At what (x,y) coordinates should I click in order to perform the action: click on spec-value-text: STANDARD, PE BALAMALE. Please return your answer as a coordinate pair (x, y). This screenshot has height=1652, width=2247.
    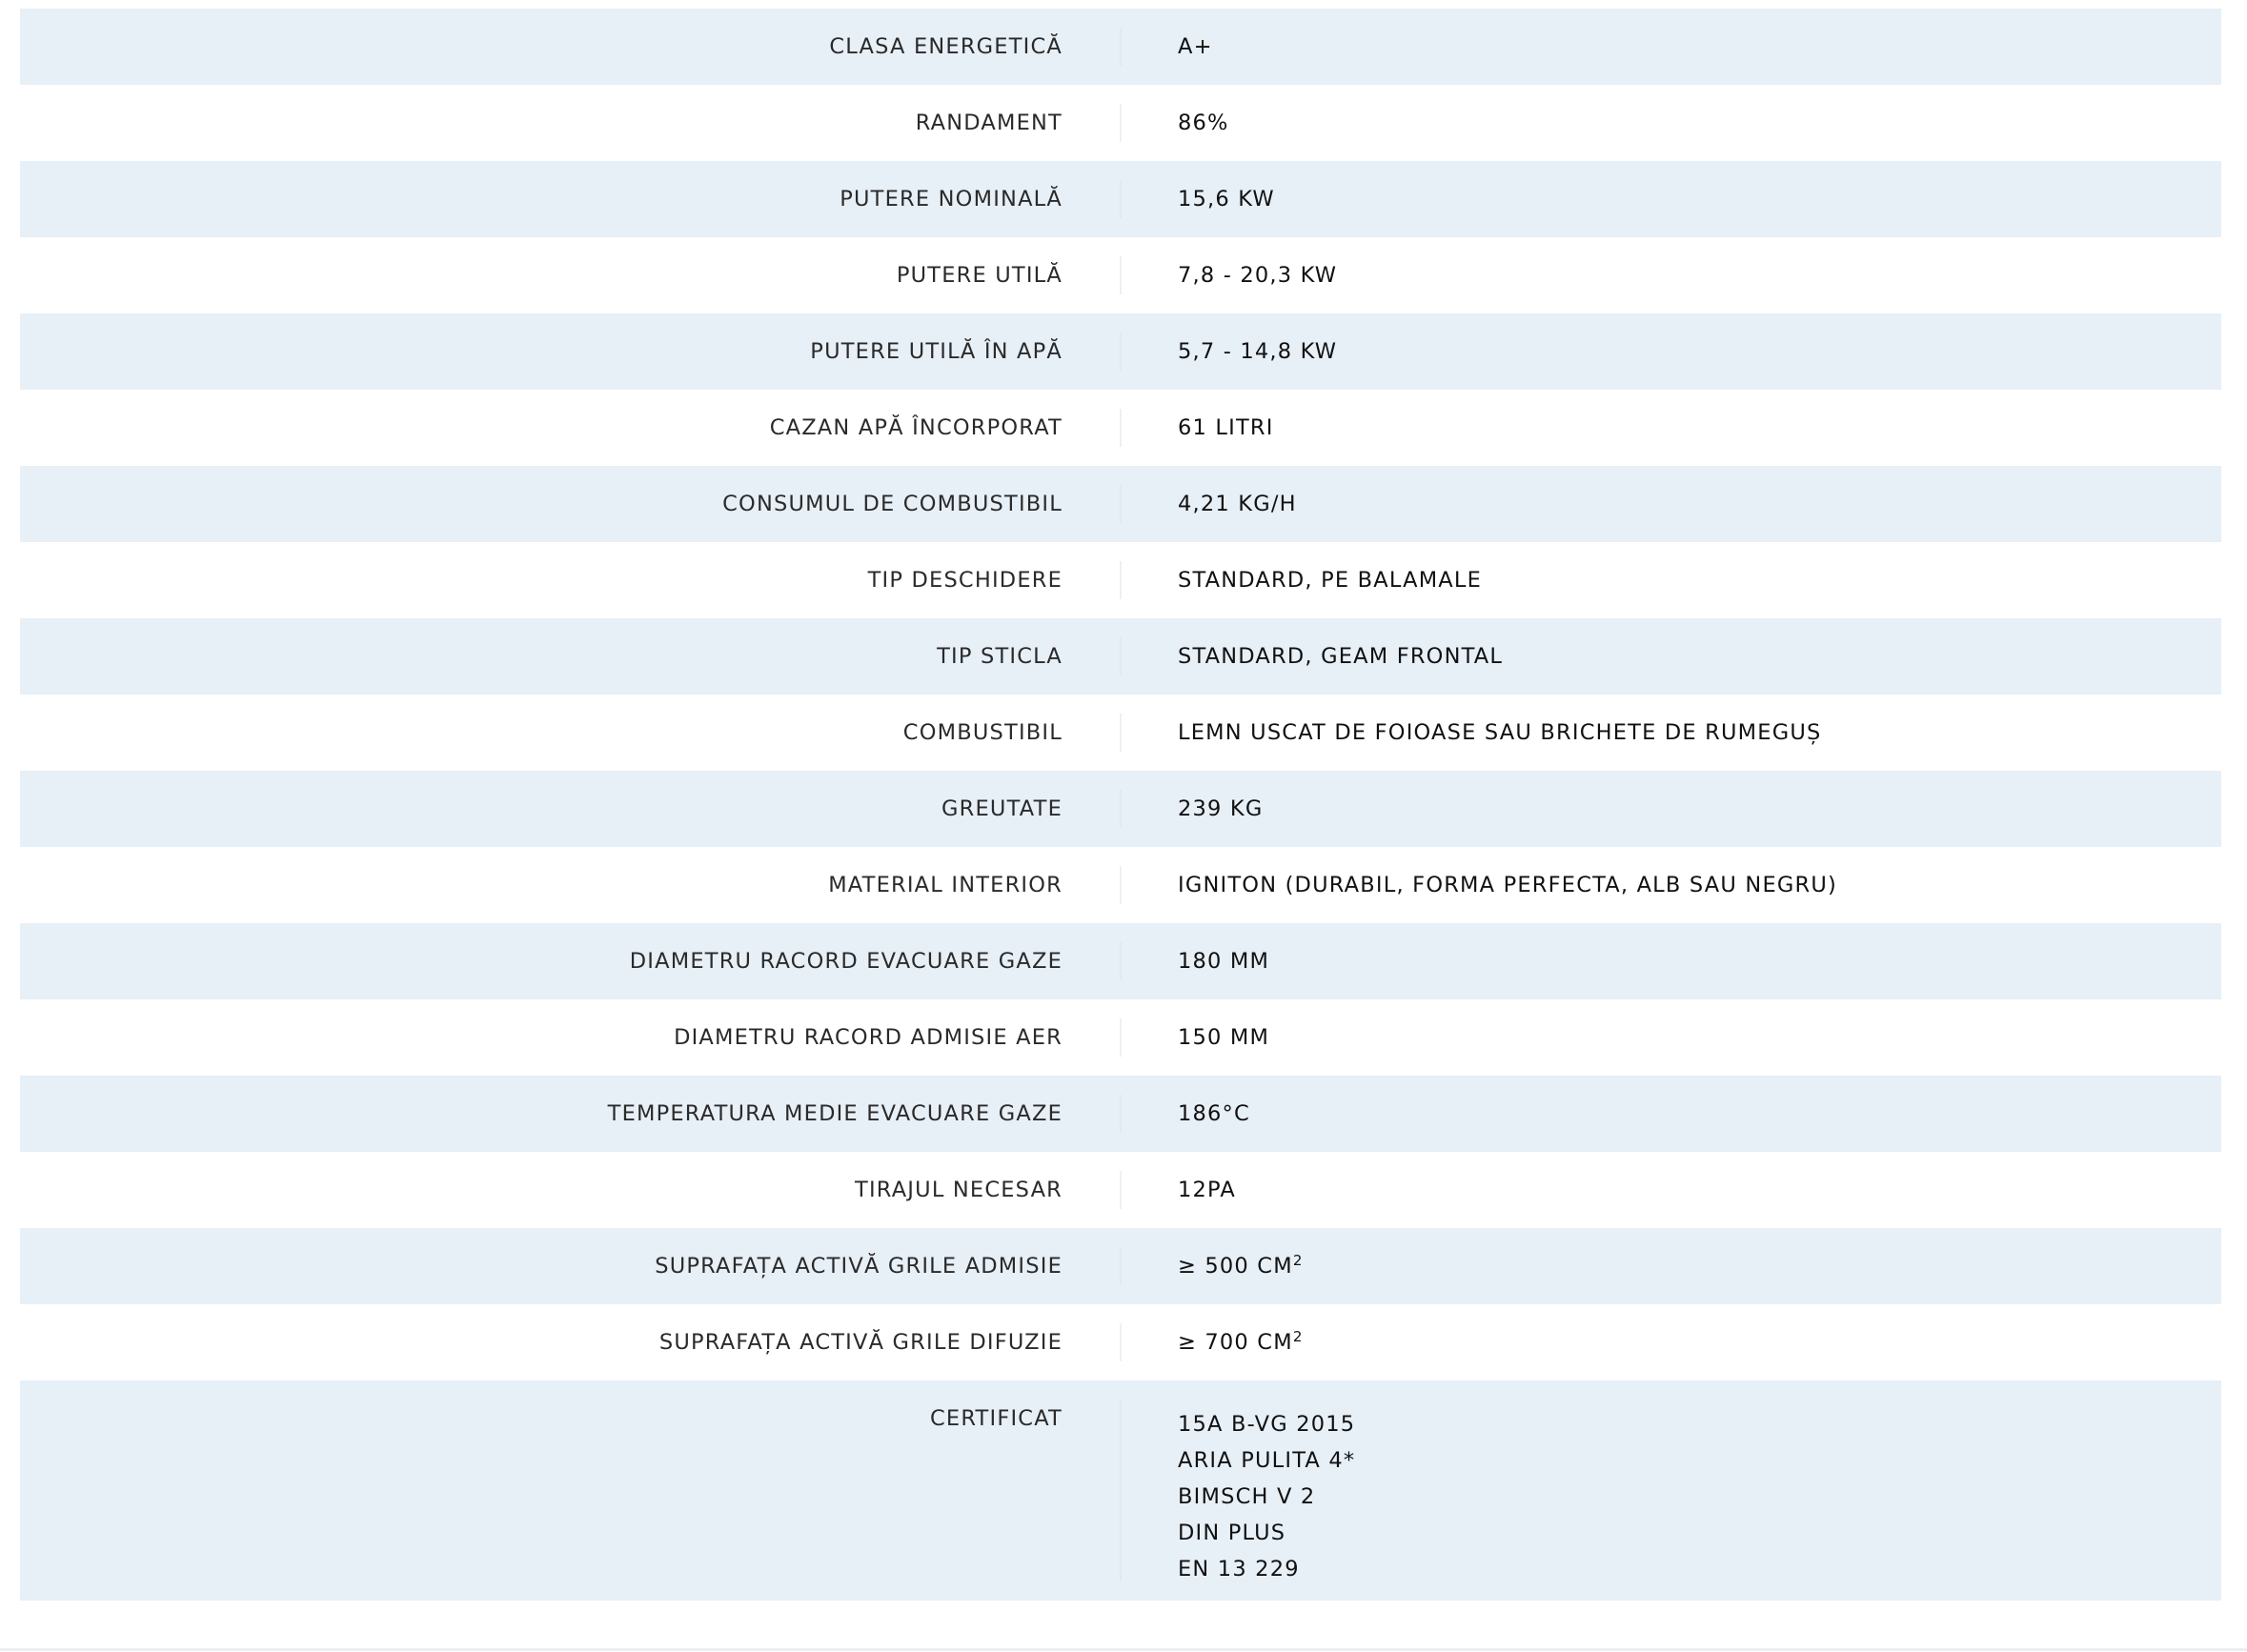
    Looking at the image, I should click on (1330, 580).